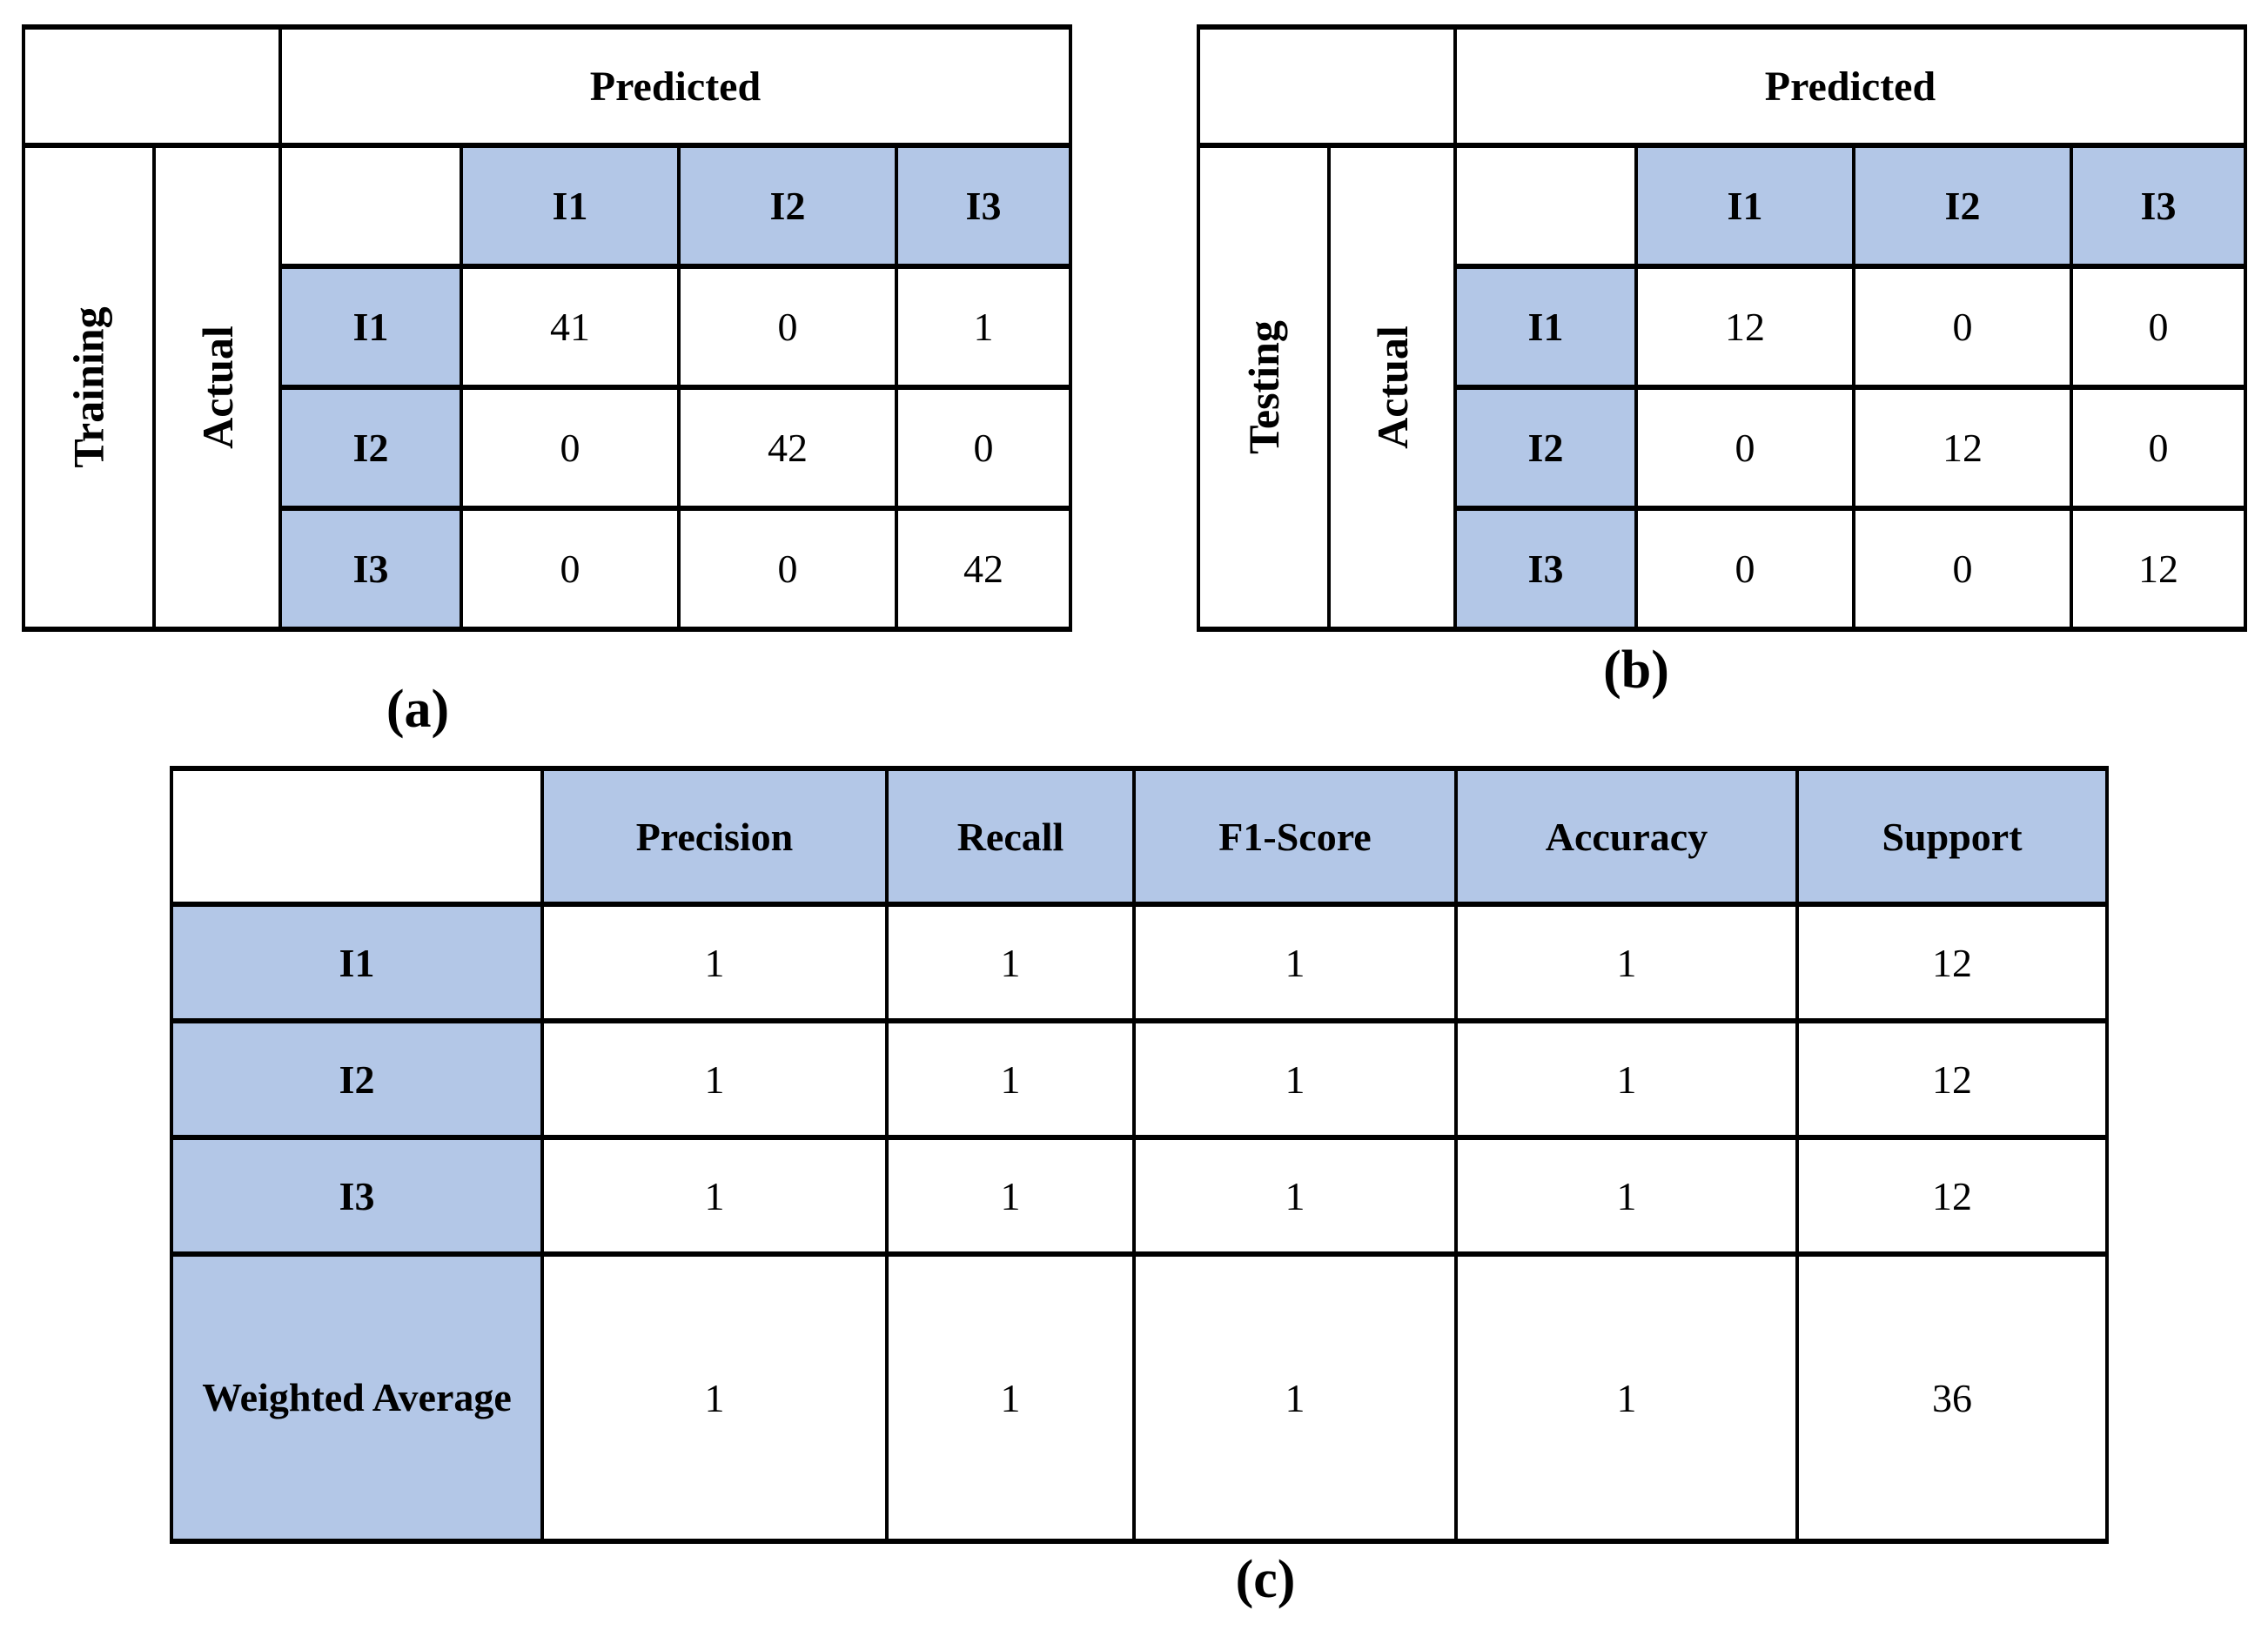  Describe the element at coordinates (2158, 206) in the screenshot. I see `col-header-b-i3: I3` at that location.